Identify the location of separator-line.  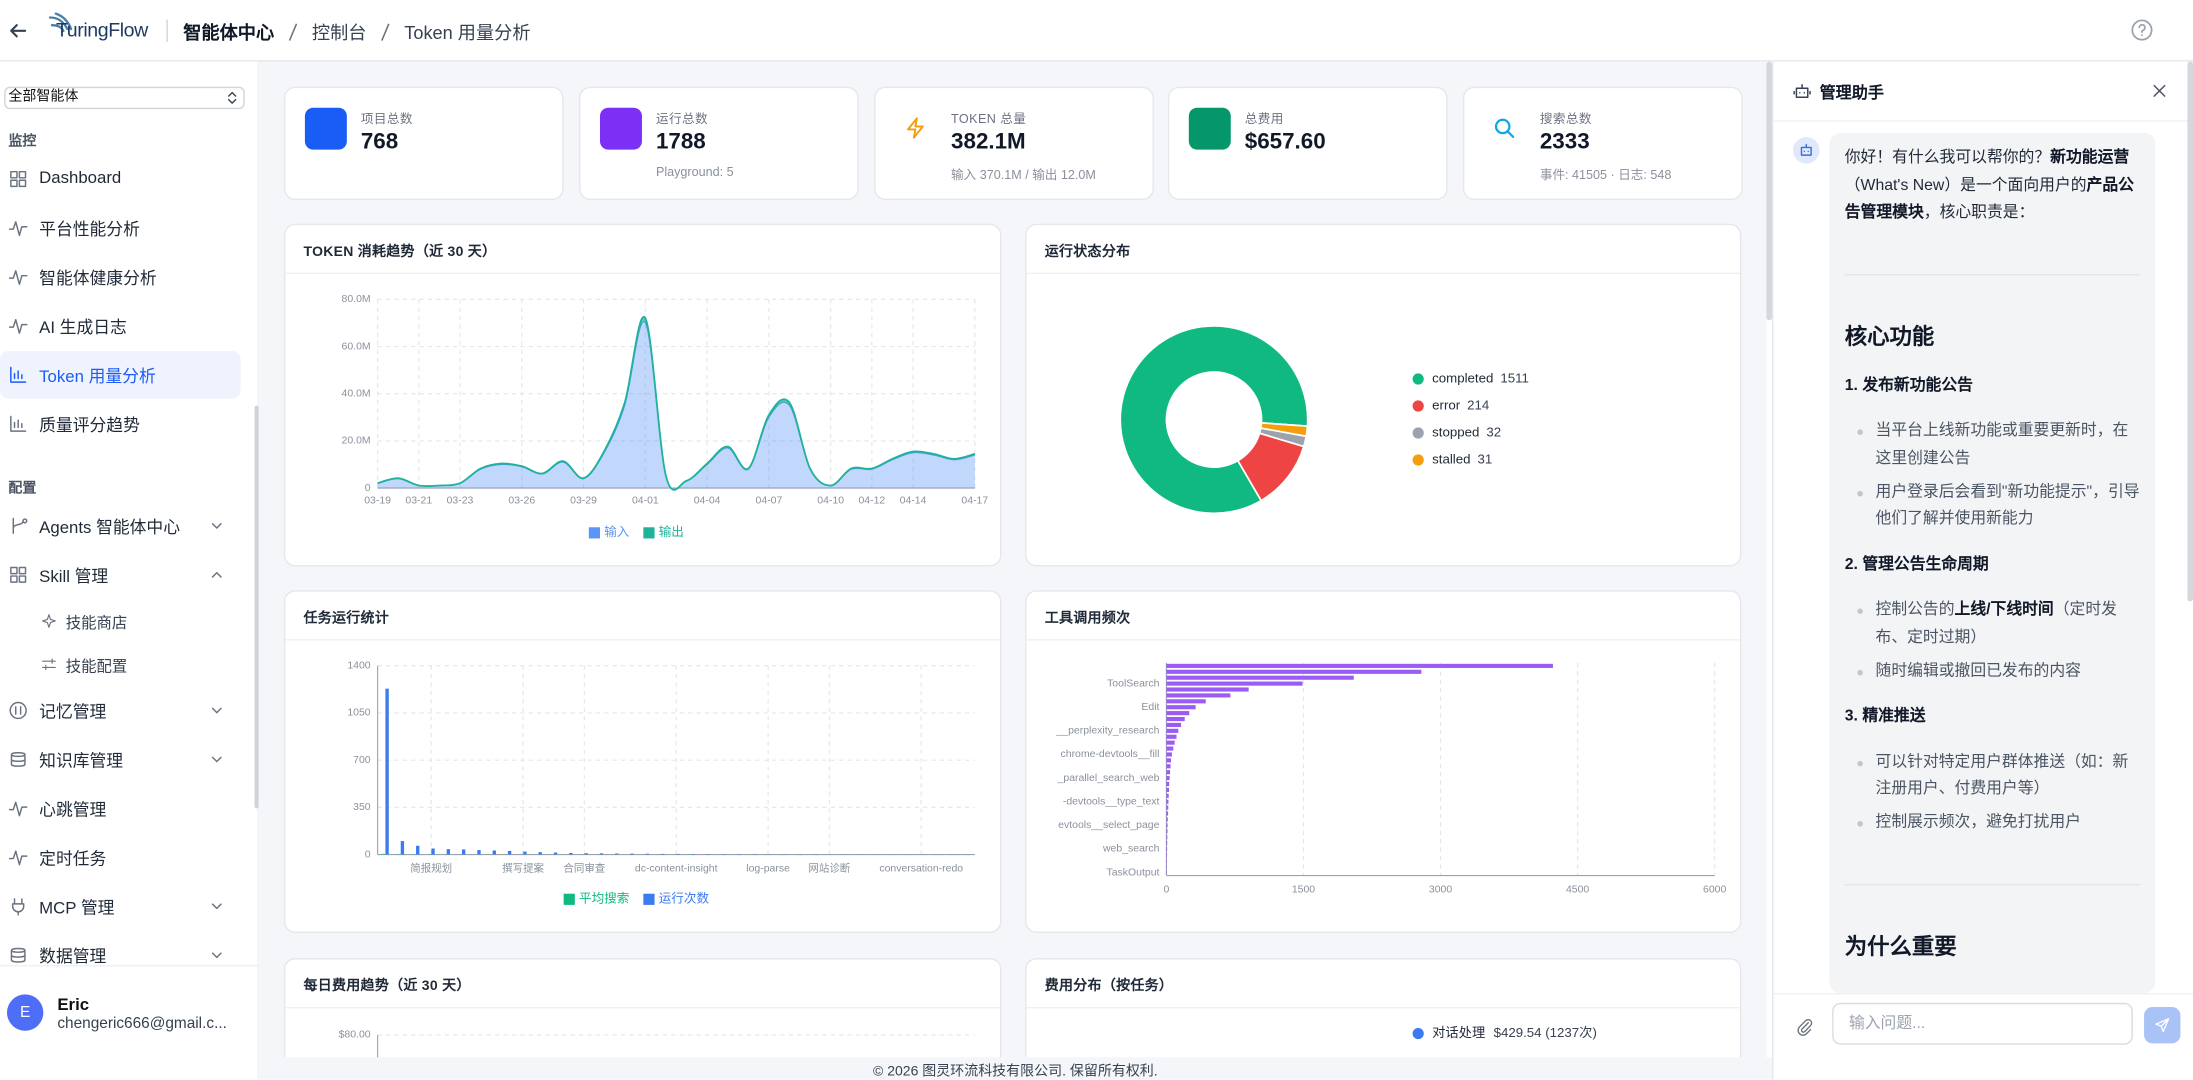
(385, 31).